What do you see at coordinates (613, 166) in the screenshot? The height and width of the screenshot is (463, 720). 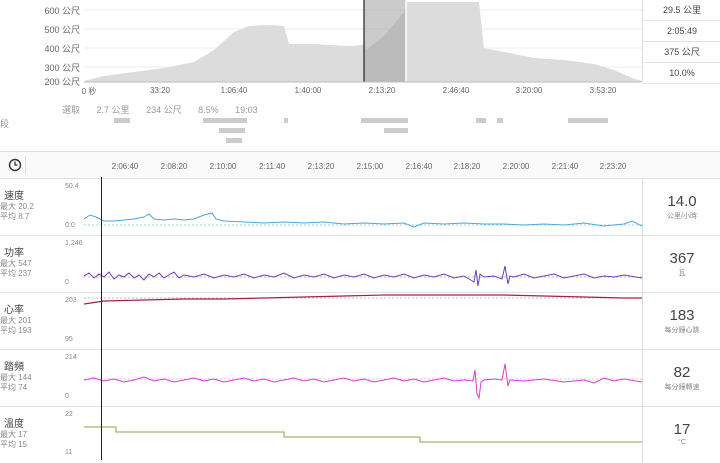 I see `timeline-tick: 2:23:20` at bounding box center [613, 166].